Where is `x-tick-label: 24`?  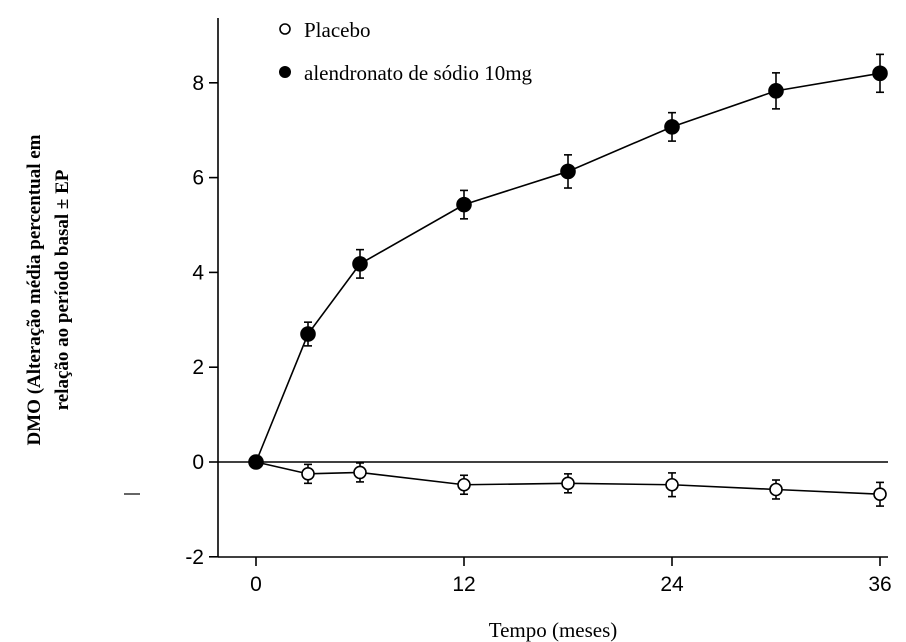 x-tick-label: 24 is located at coordinates (672, 584).